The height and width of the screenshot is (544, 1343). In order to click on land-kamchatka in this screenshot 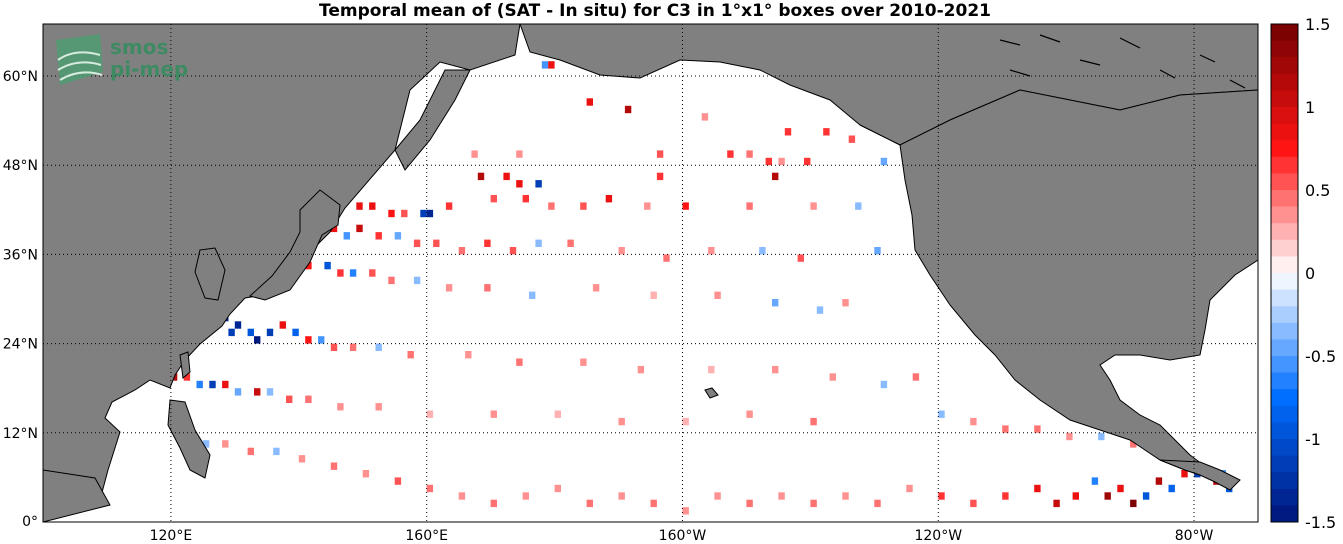, I will do `click(432, 120)`.